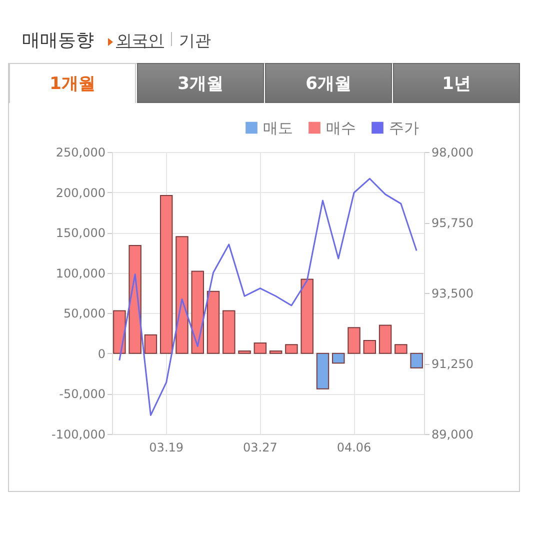  Describe the element at coordinates (278, 127) in the screenshot. I see `legend-label: 매도` at that location.